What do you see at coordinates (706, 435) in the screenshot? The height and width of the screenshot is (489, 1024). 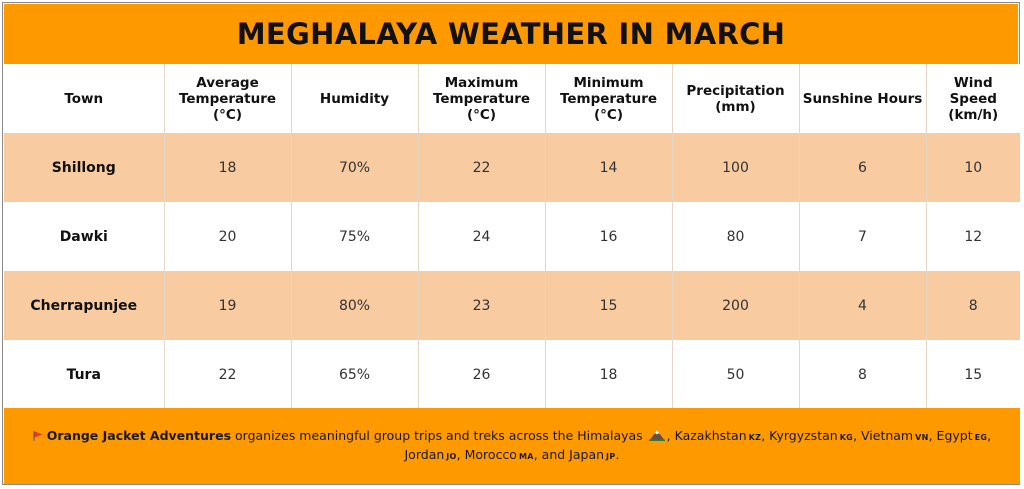 I see `country-kazakhstan: , Kazakhstan` at bounding box center [706, 435].